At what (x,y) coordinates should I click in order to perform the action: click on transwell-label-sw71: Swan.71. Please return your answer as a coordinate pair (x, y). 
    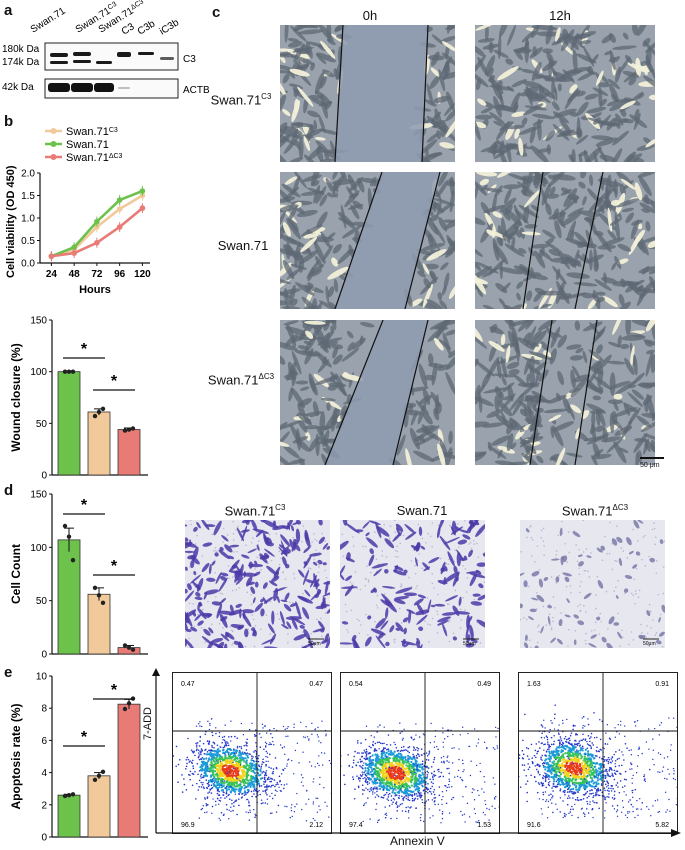
    Looking at the image, I should click on (422, 510).